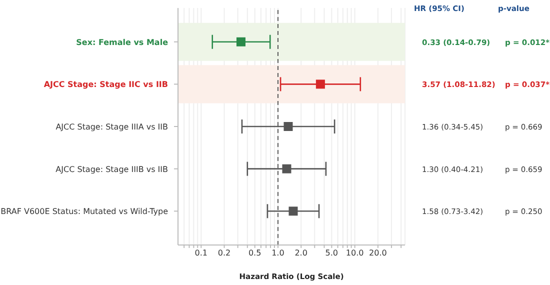 This screenshot has width=550, height=285. What do you see at coordinates (278, 253) in the screenshot?
I see `x-tick-label: 1.0` at bounding box center [278, 253].